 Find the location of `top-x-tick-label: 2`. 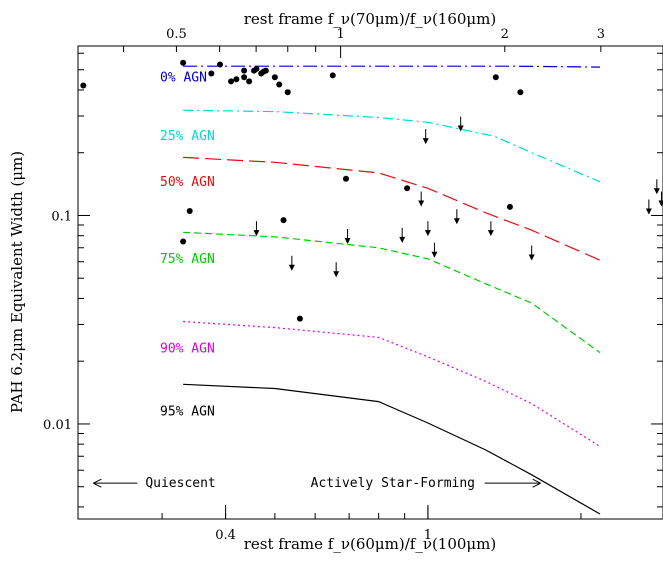

top-x-tick-label: 2 is located at coordinates (505, 34).